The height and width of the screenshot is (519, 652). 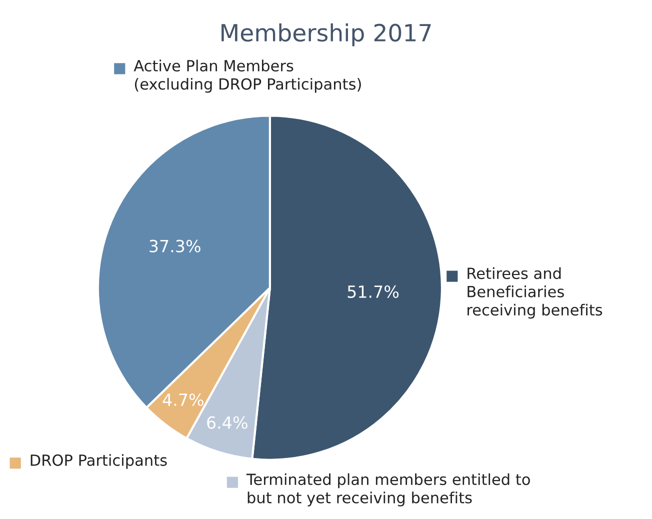 I want to click on legend-label: DROP Participants, so click(x=98, y=461).